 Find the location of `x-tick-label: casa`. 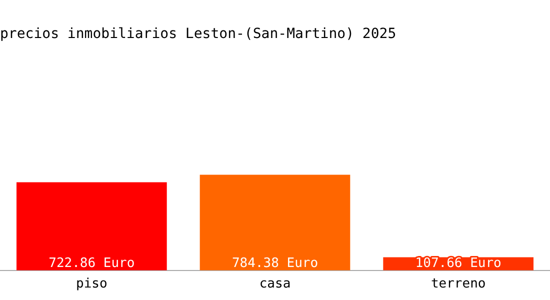

x-tick-label: casa is located at coordinates (275, 284).